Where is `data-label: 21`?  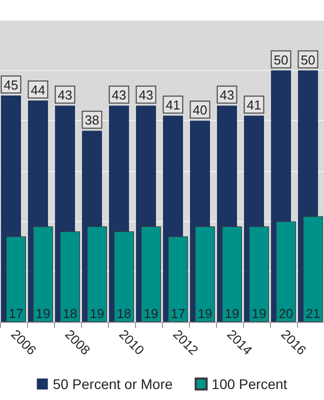
data-label: 21 is located at coordinates (313, 313).